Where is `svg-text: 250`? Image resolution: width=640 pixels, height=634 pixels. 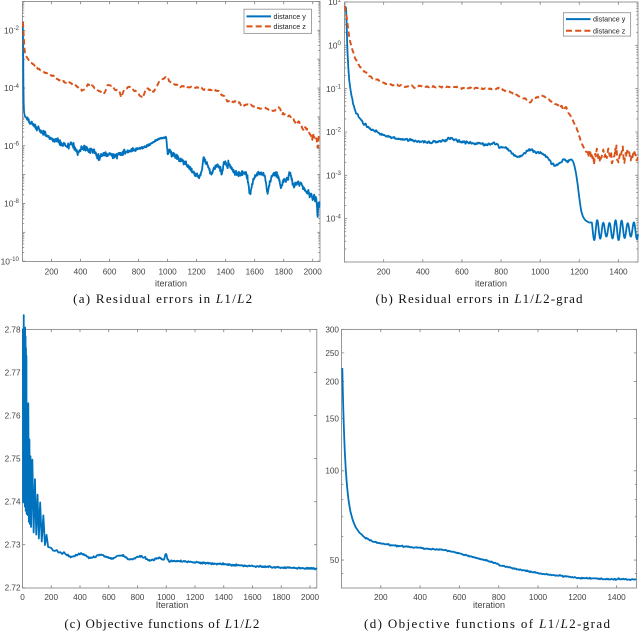
svg-text: 250 is located at coordinates (332, 353).